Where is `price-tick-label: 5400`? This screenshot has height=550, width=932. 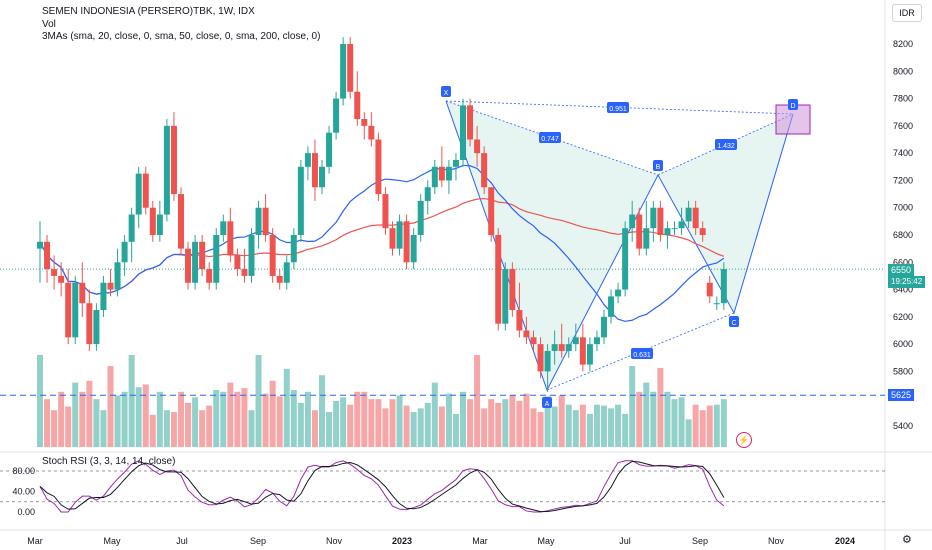
price-tick-label: 5400 is located at coordinates (903, 426).